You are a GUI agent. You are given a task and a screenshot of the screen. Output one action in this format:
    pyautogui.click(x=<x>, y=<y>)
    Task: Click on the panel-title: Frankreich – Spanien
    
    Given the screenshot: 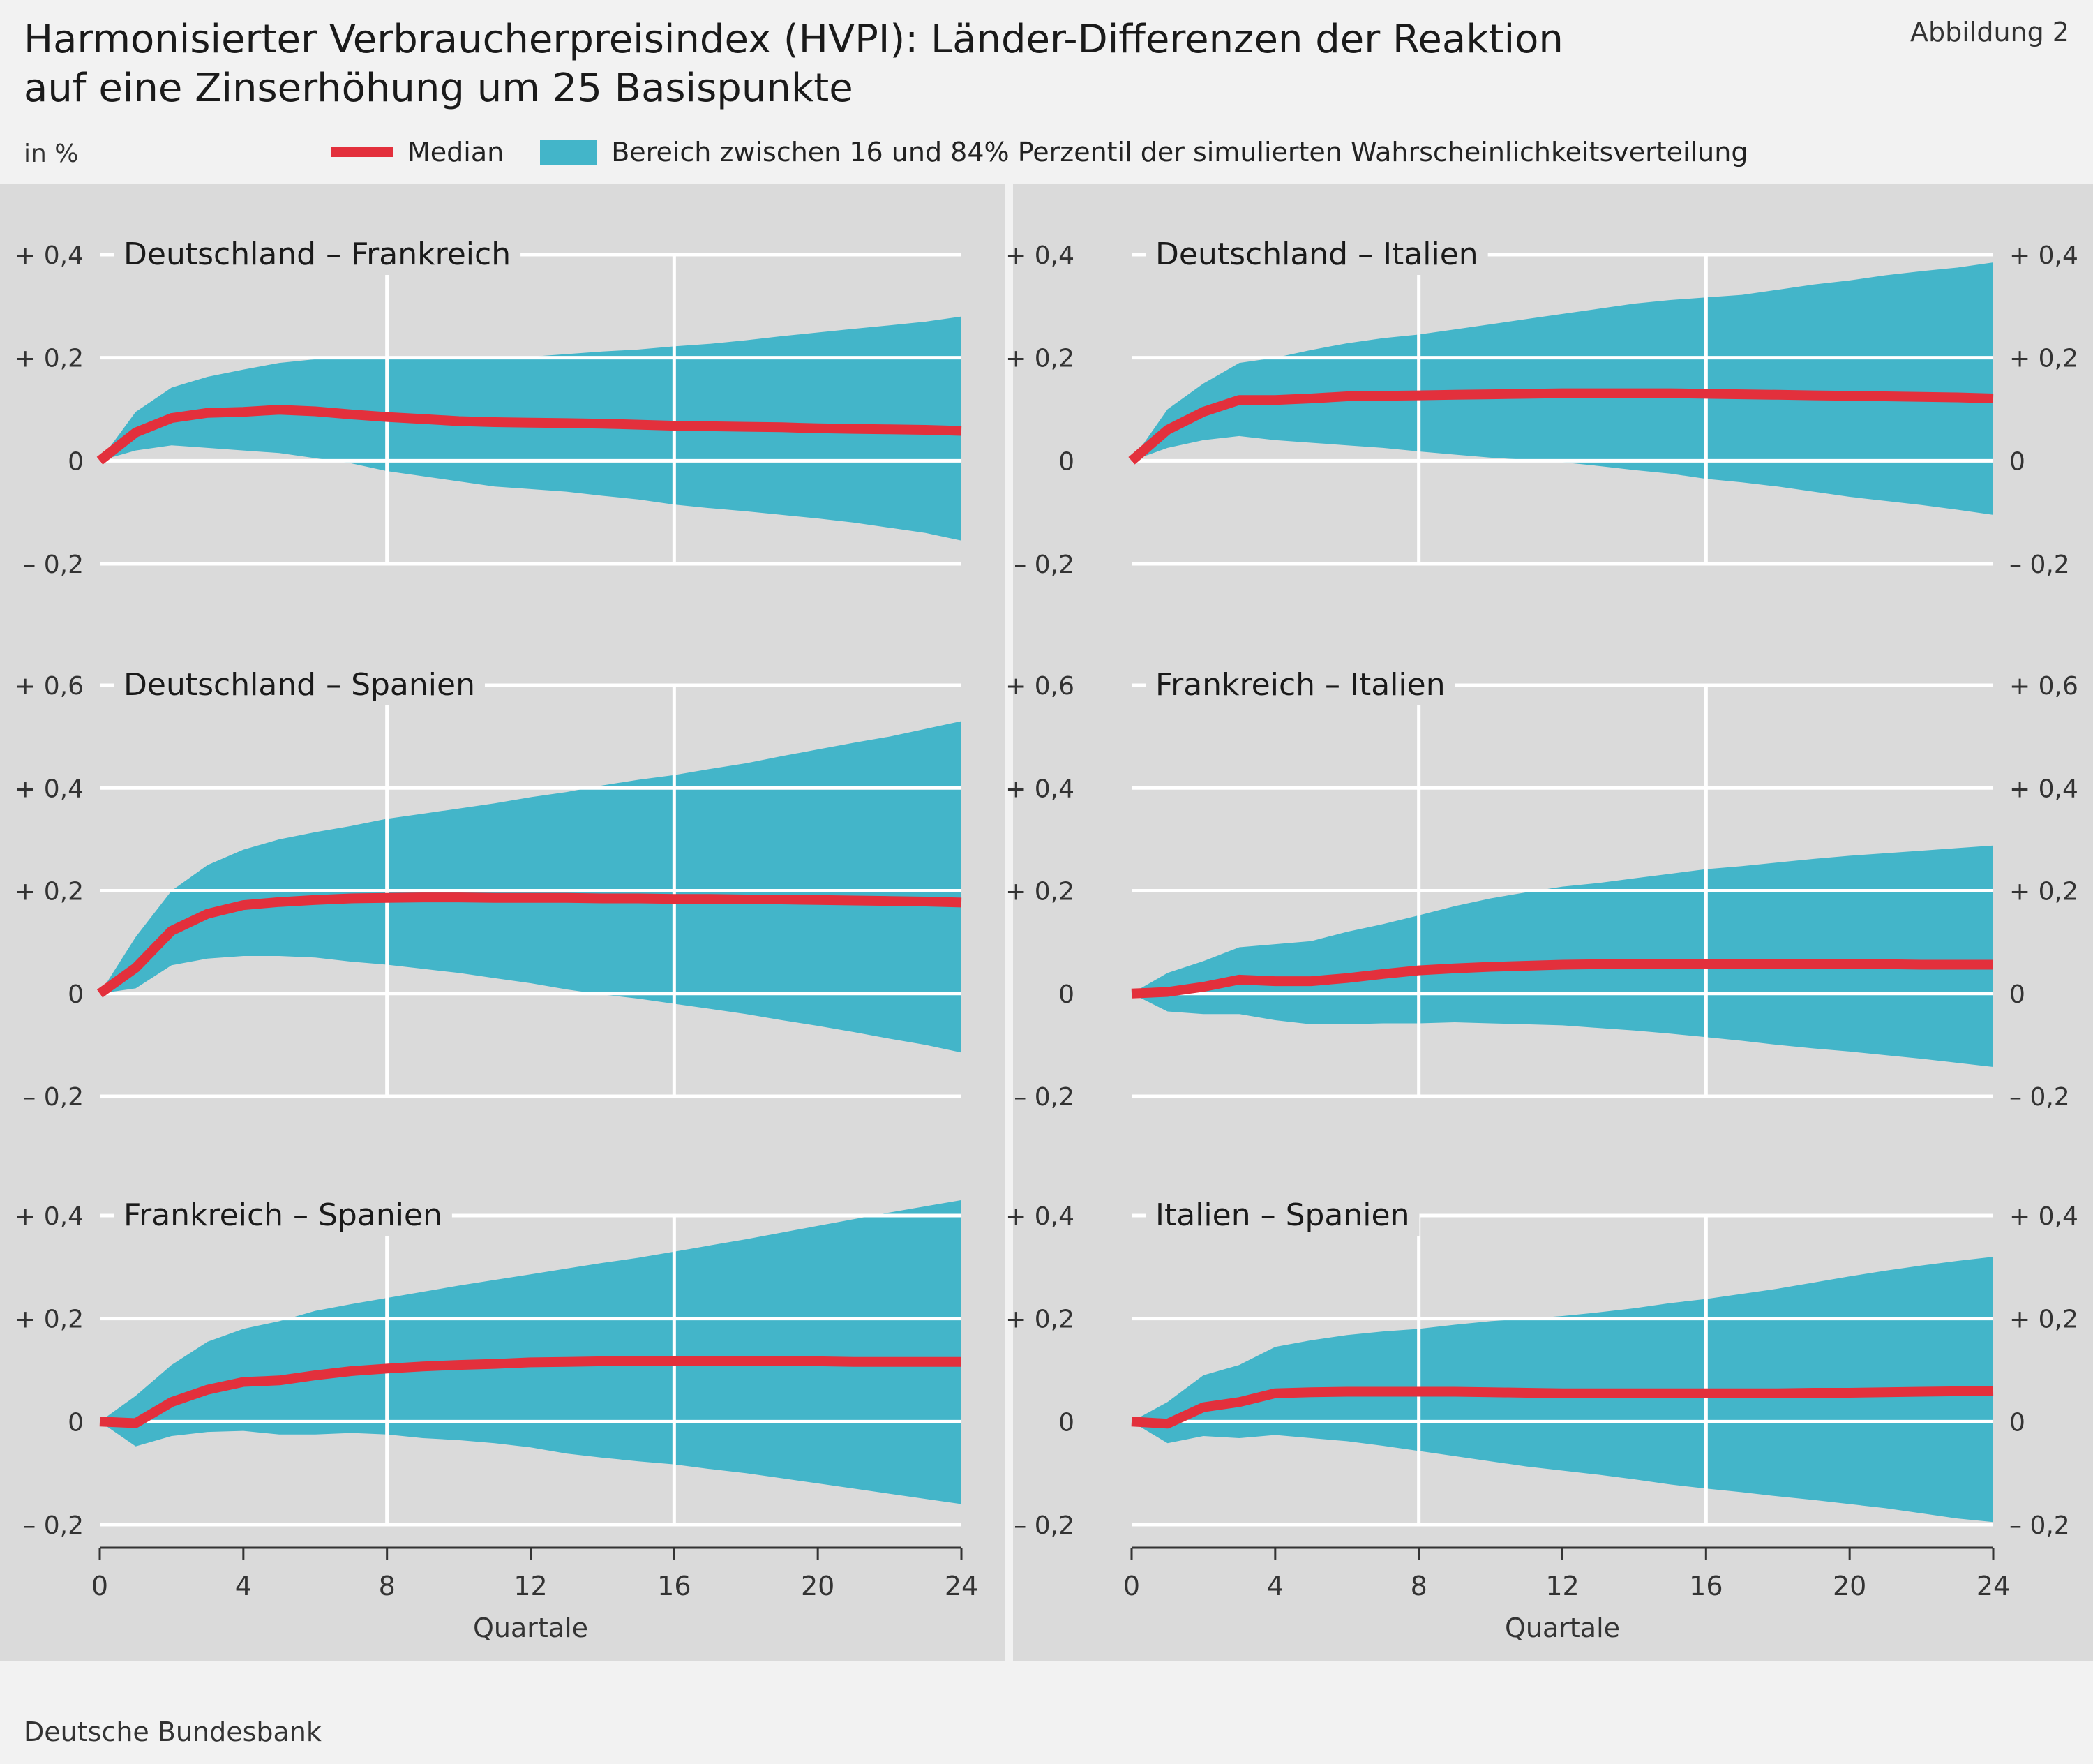 What is the action you would take?
    pyautogui.click(x=282, y=1215)
    